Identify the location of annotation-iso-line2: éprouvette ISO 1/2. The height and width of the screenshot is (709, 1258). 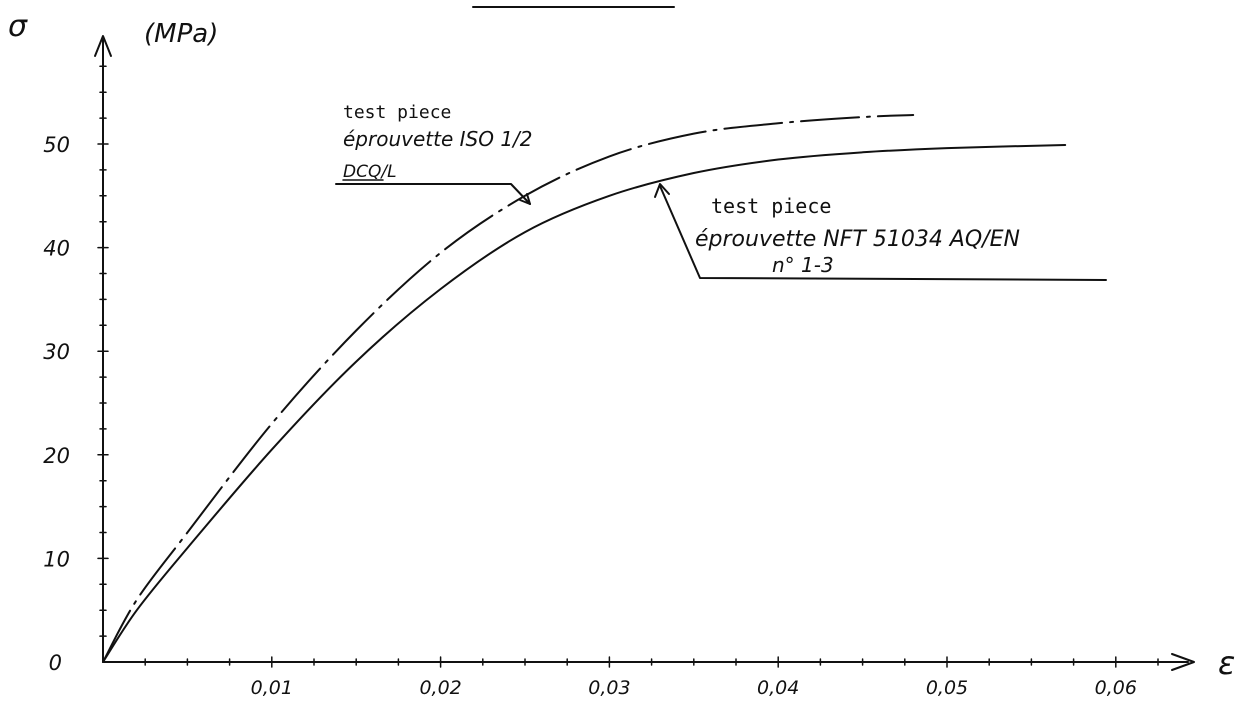
(438, 139).